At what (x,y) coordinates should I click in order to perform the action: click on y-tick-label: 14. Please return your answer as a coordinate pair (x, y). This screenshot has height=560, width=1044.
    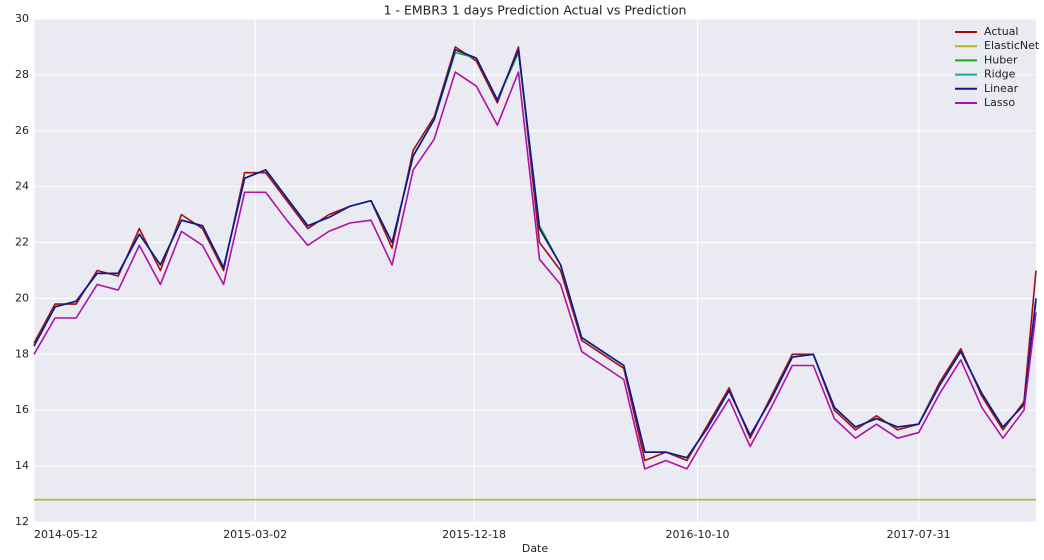
    Looking at the image, I should click on (22, 465).